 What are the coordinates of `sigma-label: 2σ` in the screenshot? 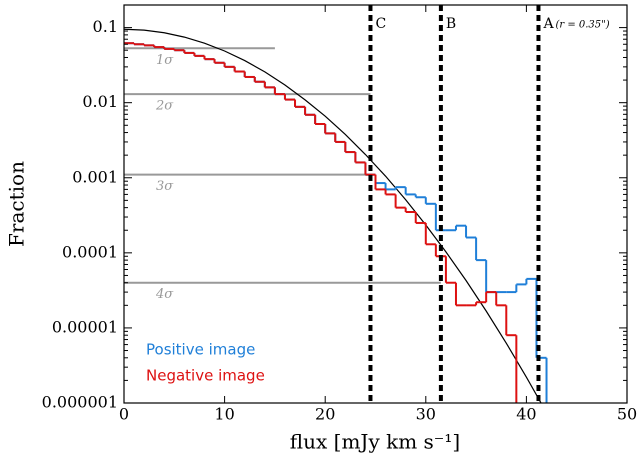 It's located at (164, 106).